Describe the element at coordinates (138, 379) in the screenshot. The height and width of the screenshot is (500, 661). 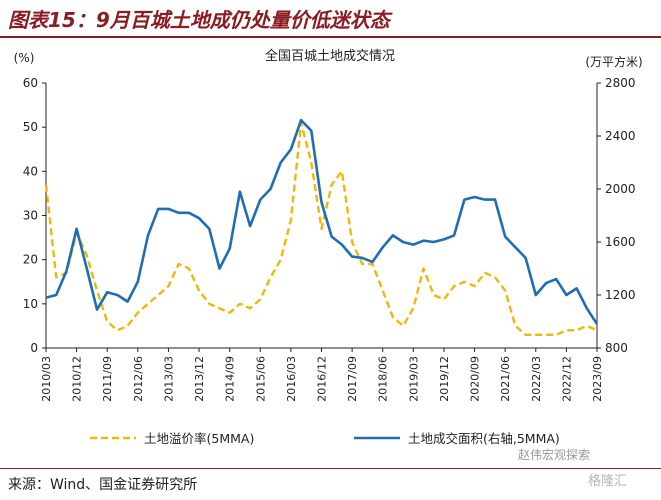
I see `x-tick-label: 2012/06` at that location.